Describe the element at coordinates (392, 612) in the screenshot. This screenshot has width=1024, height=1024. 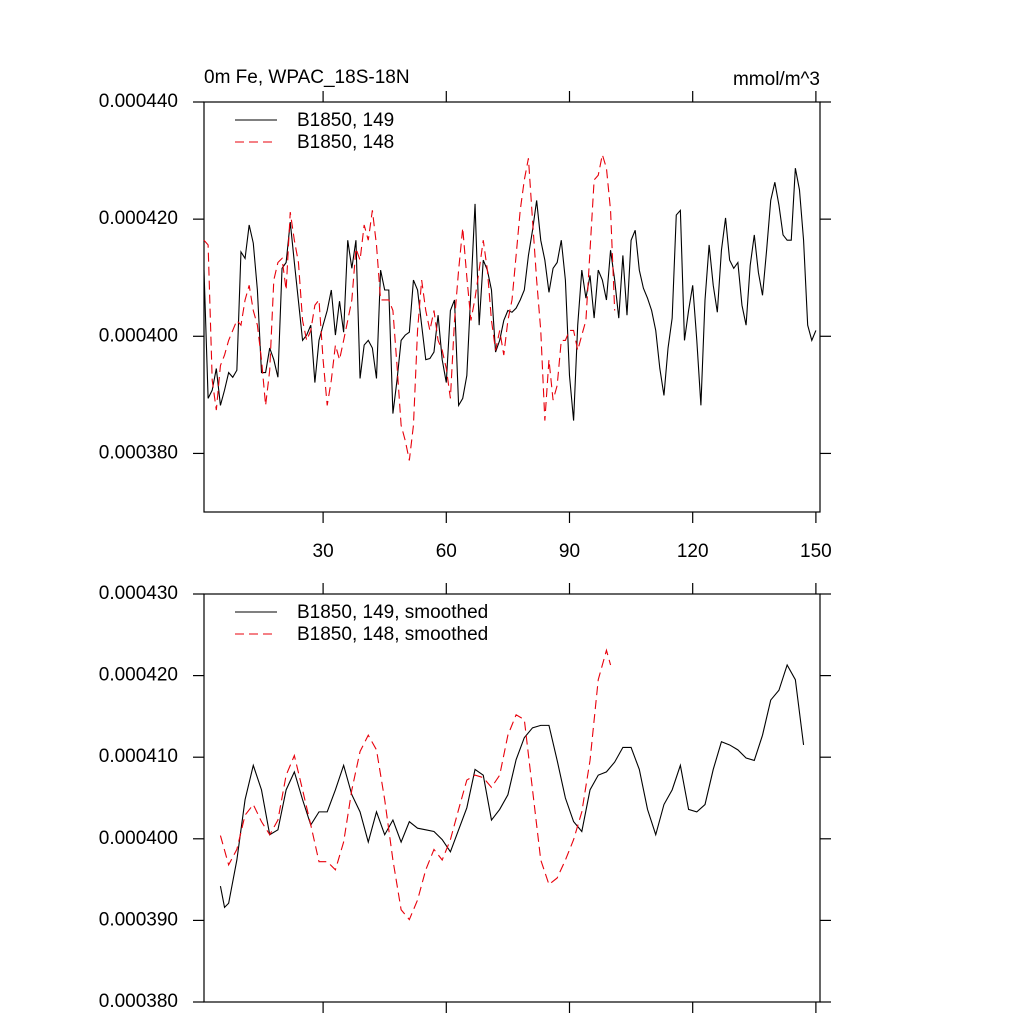
I see `legend-label: B1850, 149, smoothed` at that location.